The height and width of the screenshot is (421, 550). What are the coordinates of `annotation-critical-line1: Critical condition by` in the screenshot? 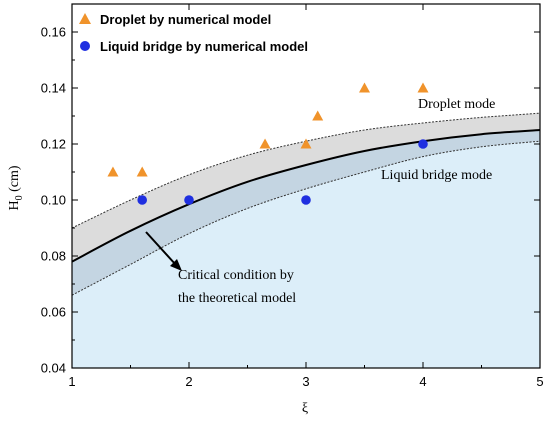 It's located at (236, 275).